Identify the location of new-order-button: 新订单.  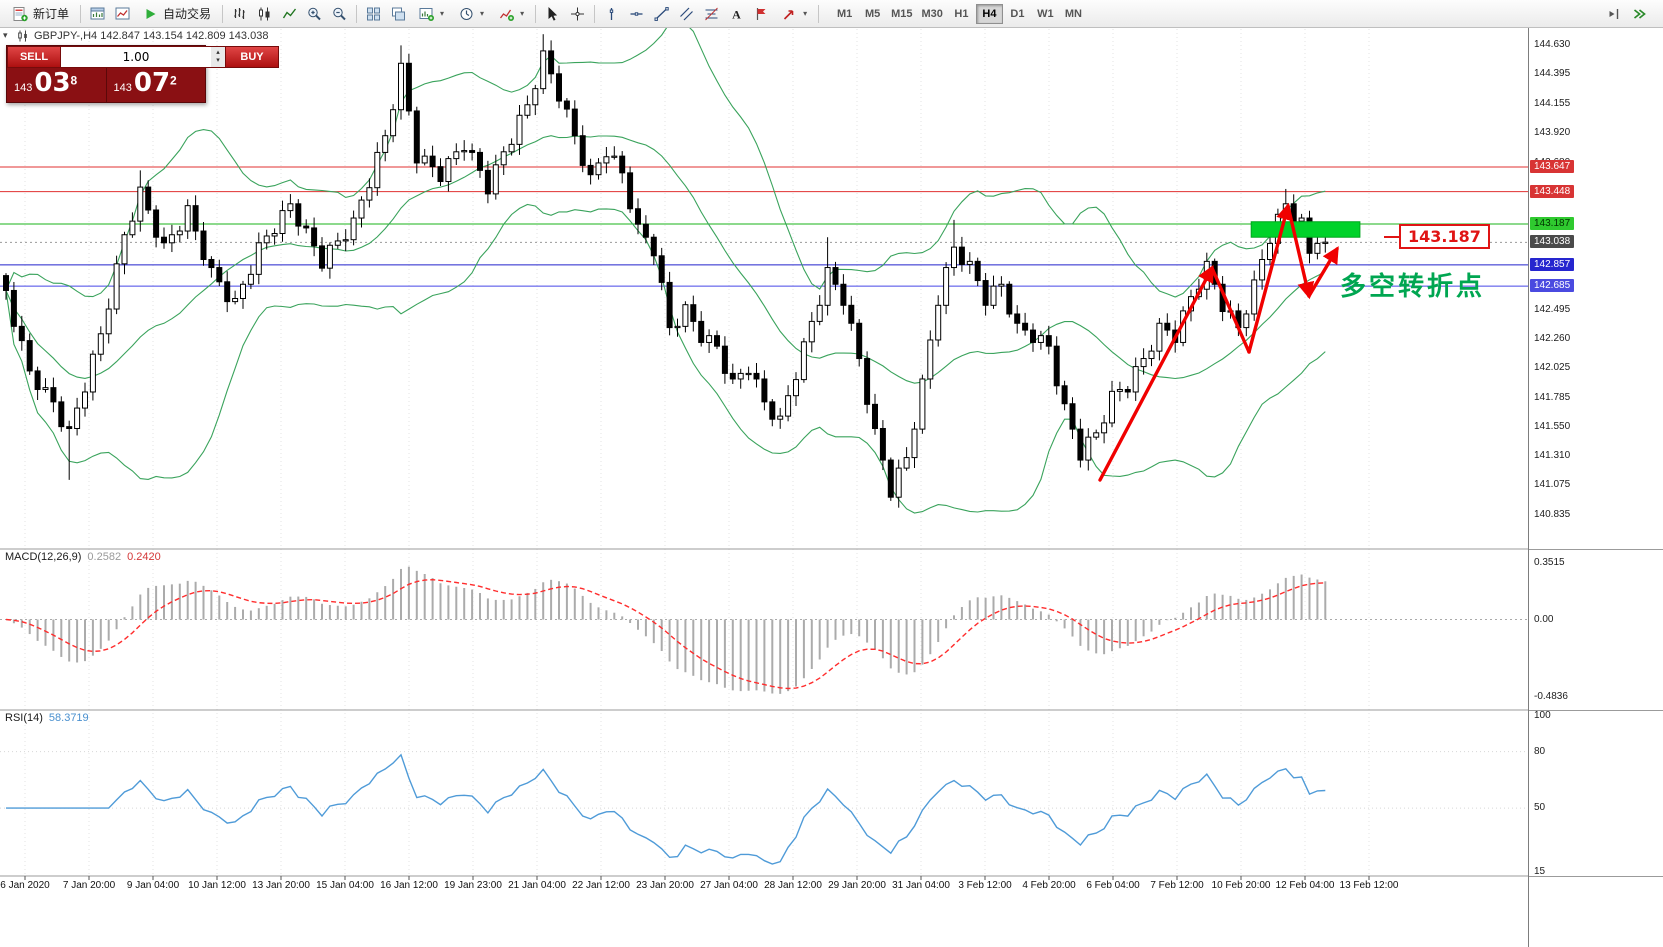
(40, 14).